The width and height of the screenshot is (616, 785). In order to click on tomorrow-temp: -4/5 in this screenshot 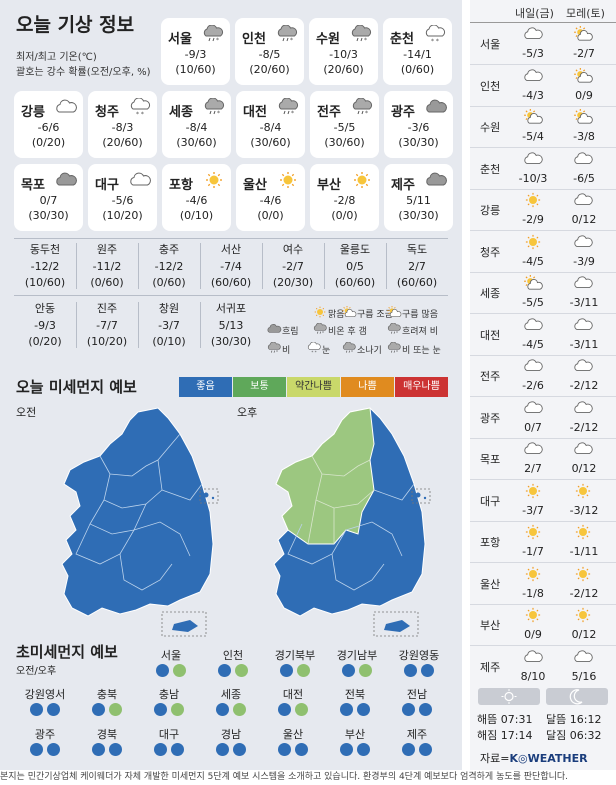, I will do `click(533, 344)`.